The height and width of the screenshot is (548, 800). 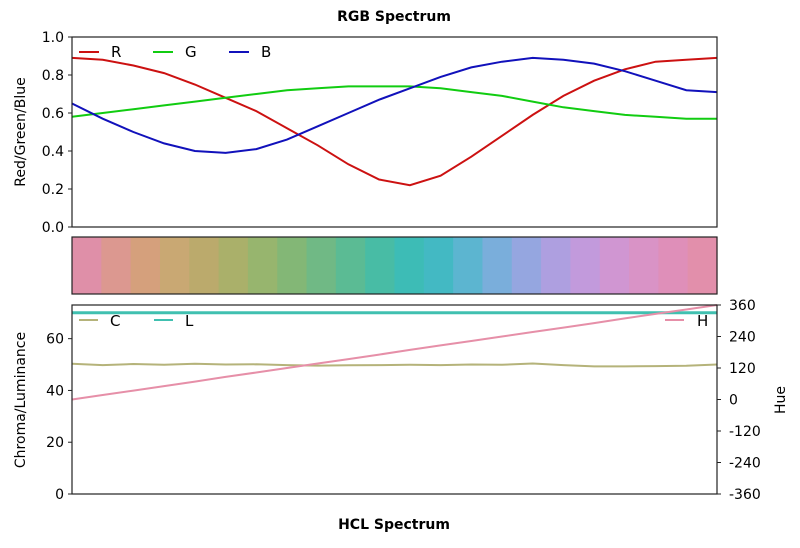 What do you see at coordinates (53, 190) in the screenshot?
I see `y-tick-label: 0.2` at bounding box center [53, 190].